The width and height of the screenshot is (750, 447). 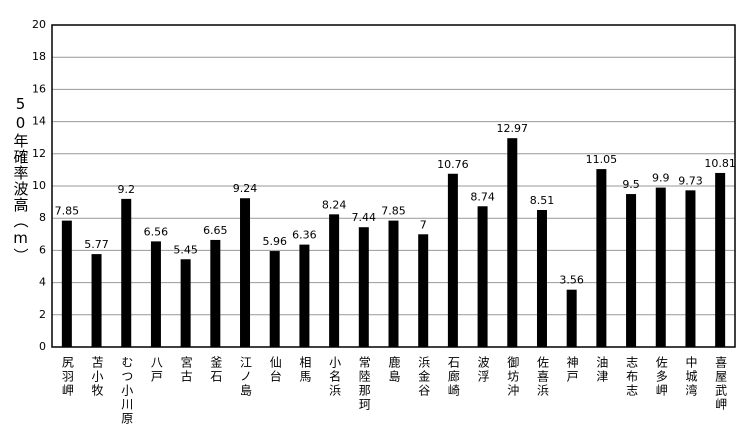 What do you see at coordinates (39, 185) in the screenshot?
I see `y-tick-label: 10` at bounding box center [39, 185].